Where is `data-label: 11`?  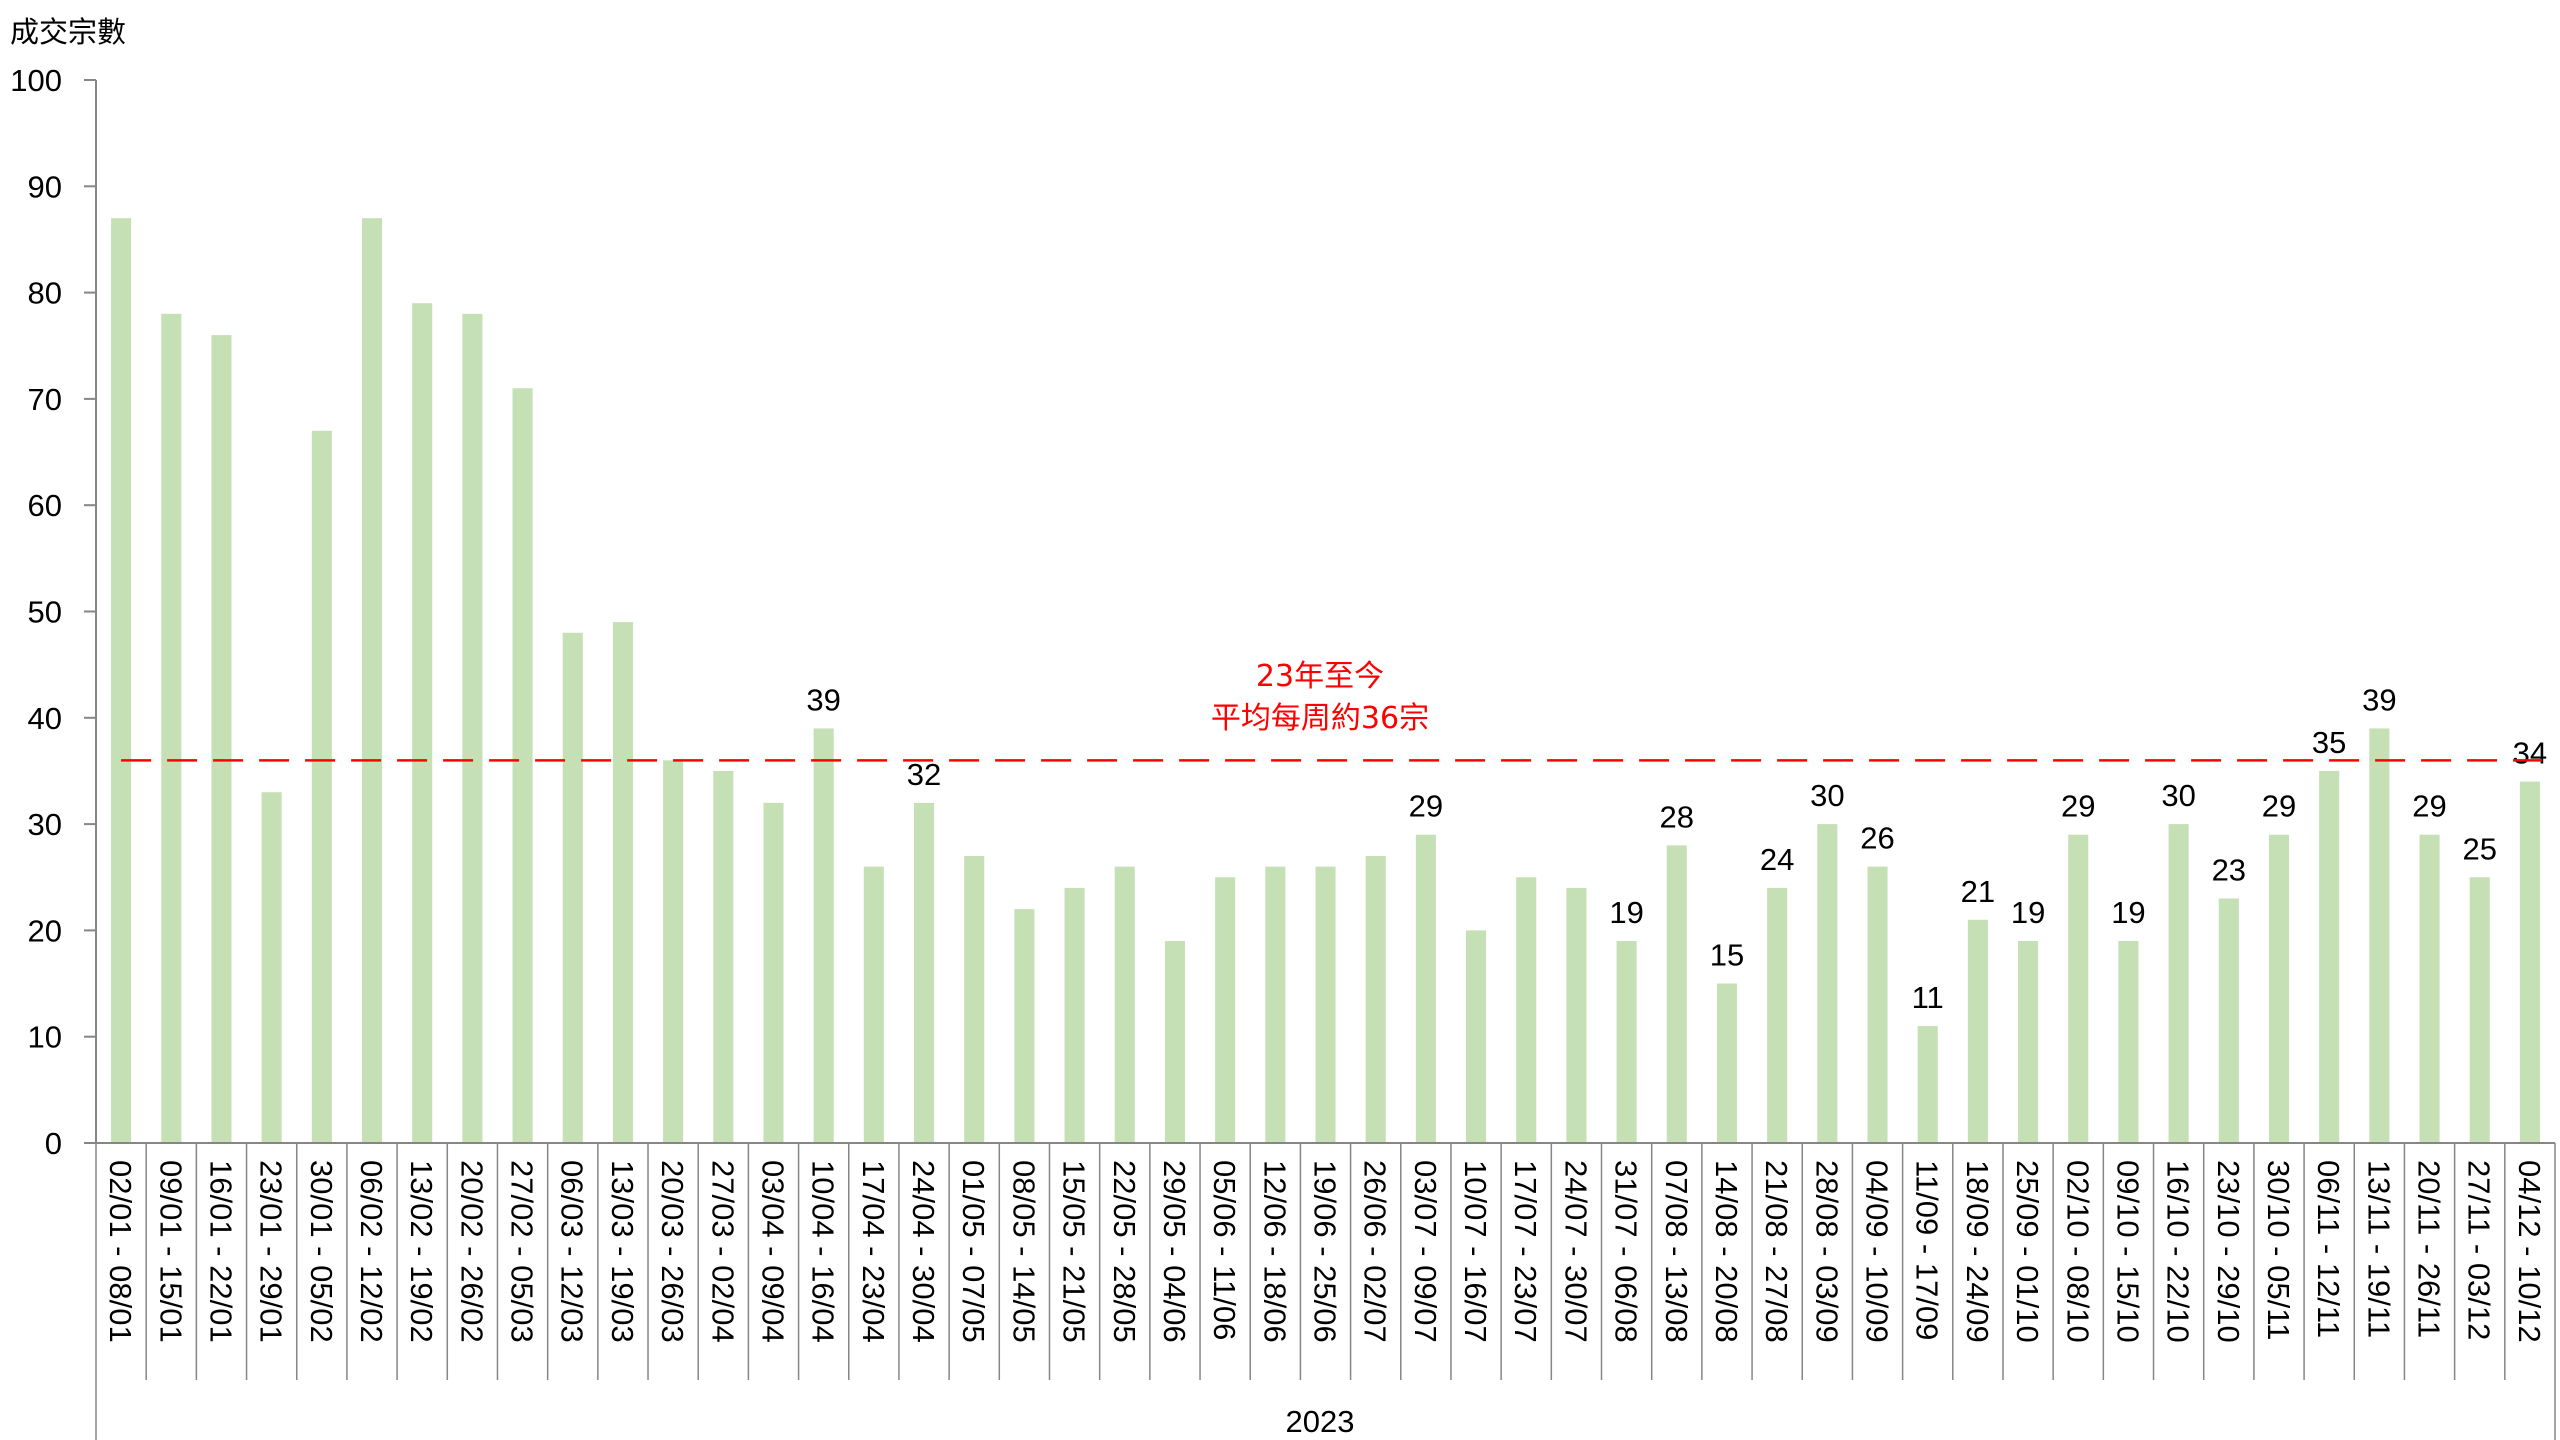 data-label: 11 is located at coordinates (1928, 997).